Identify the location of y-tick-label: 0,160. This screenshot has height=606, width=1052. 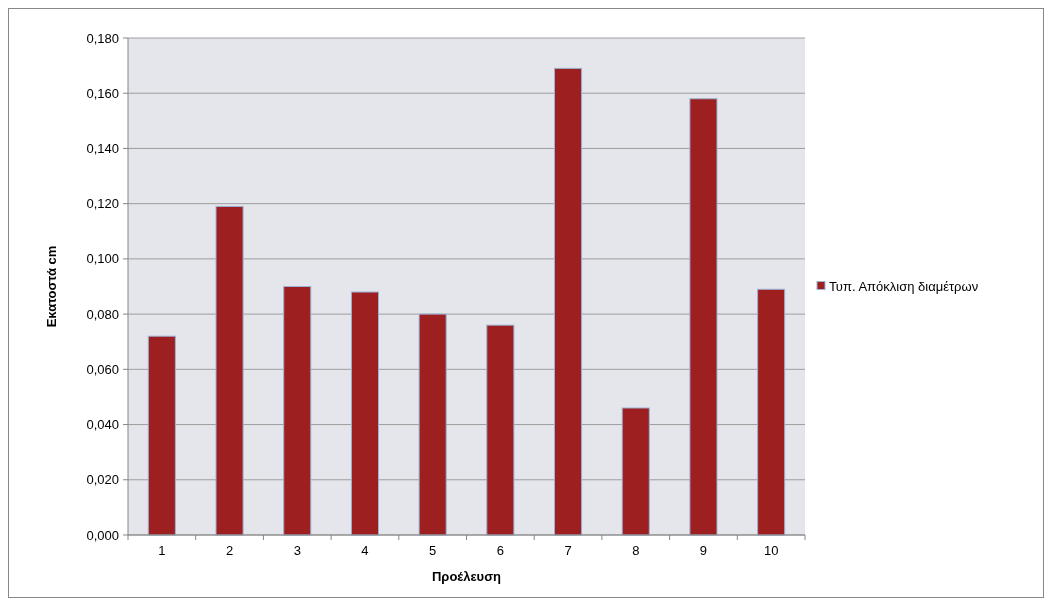
(102, 93).